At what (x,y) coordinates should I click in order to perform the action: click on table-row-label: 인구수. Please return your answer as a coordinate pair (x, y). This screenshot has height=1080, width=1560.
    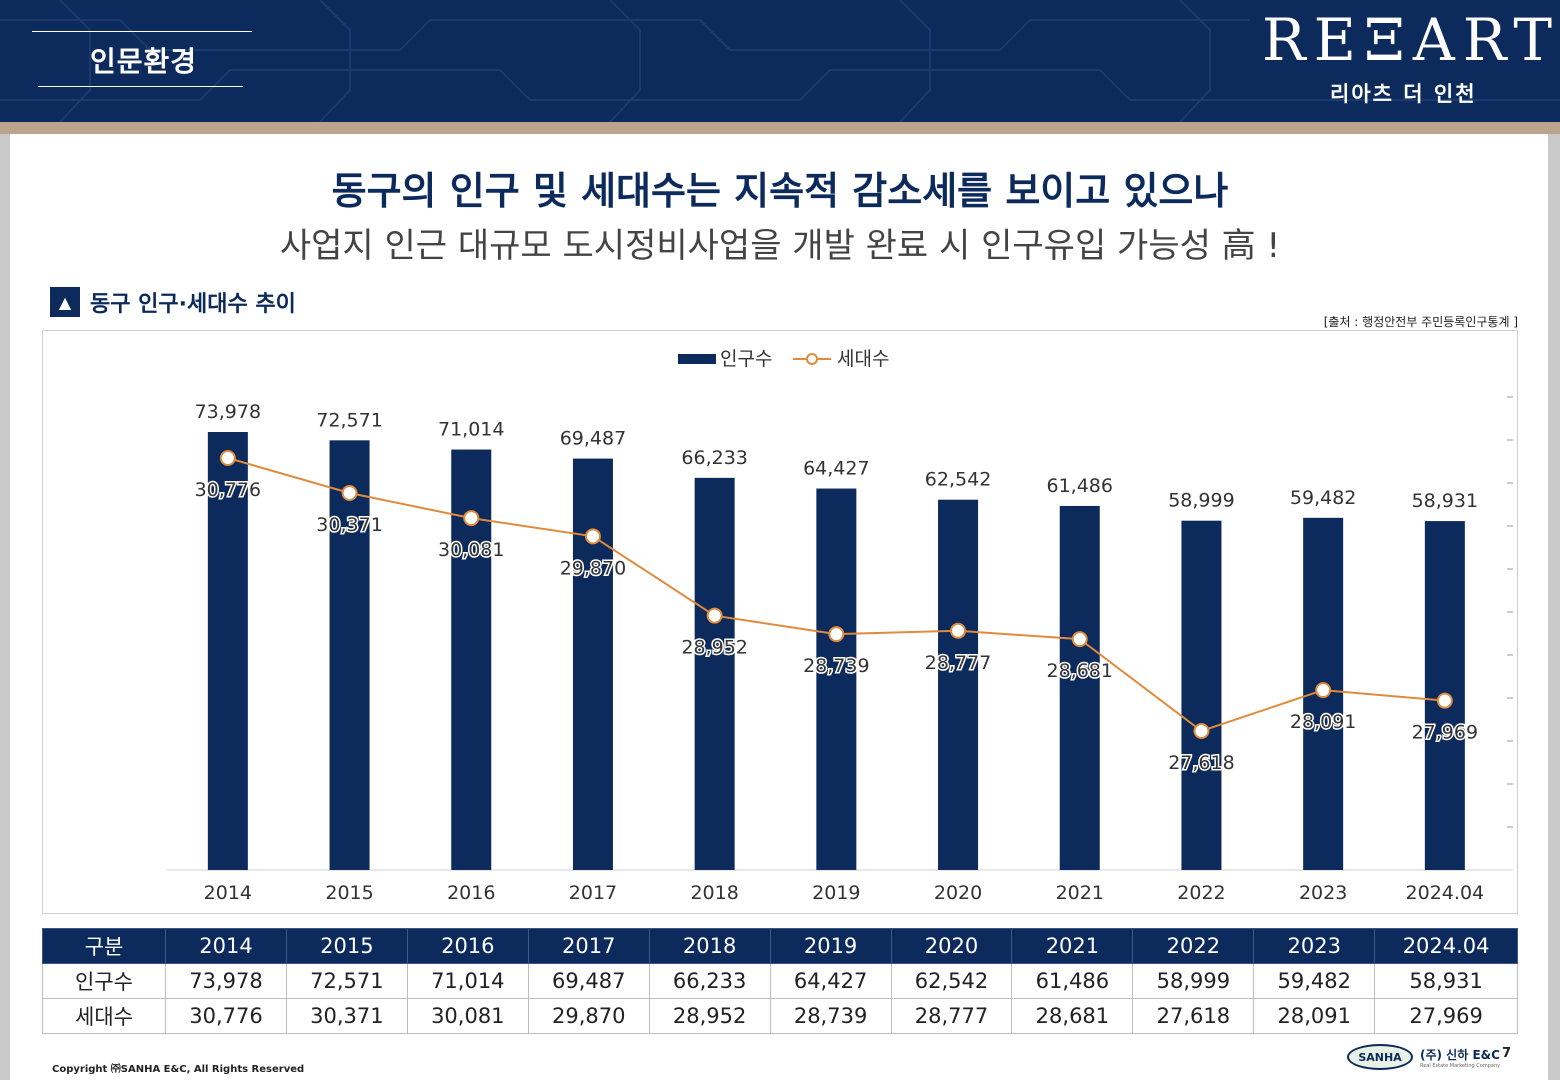
    Looking at the image, I should click on (104, 981).